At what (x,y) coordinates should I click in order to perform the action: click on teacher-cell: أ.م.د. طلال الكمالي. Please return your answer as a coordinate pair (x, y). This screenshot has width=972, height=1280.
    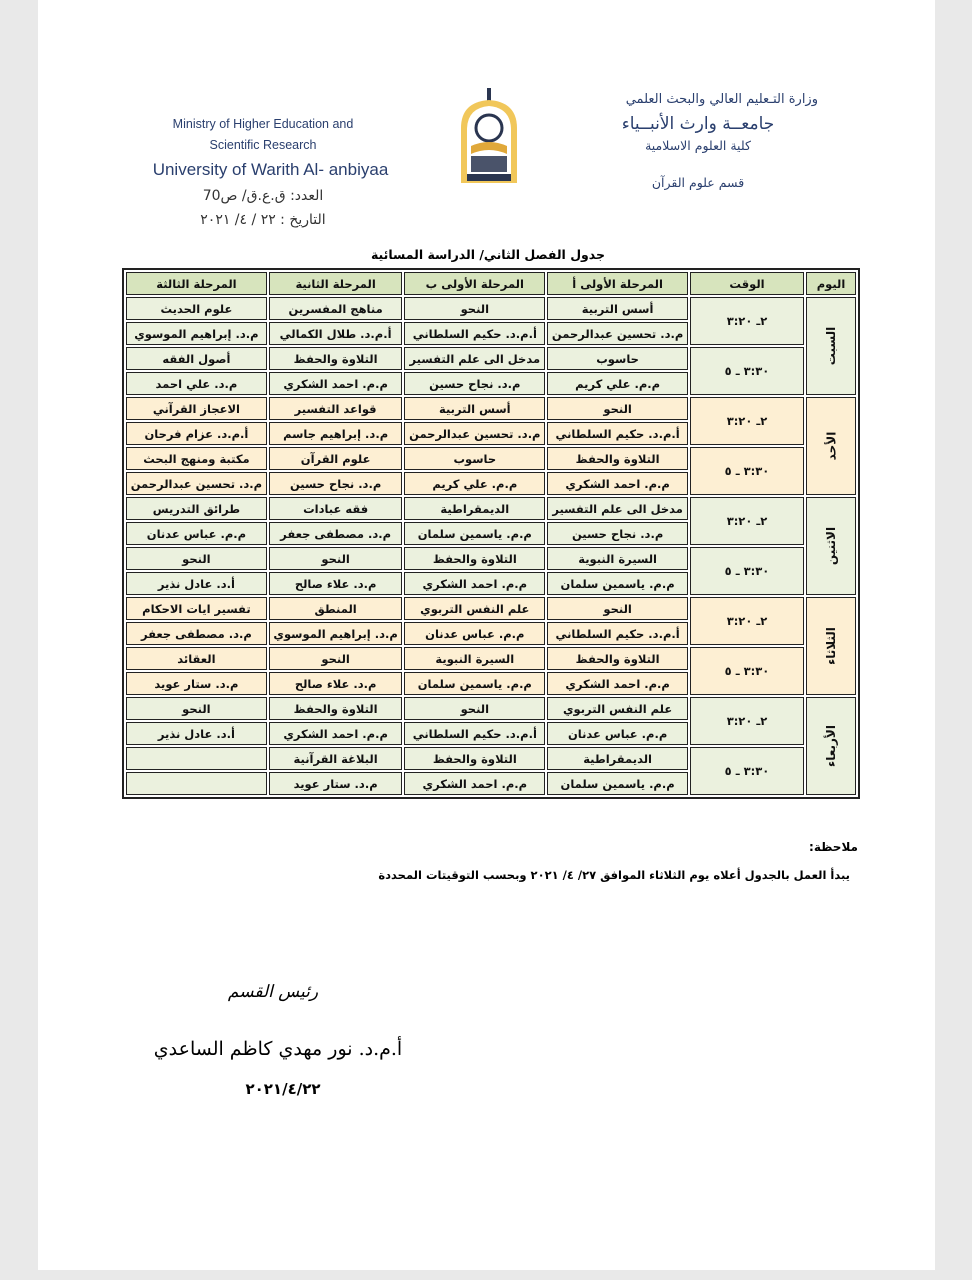
    Looking at the image, I should click on (335, 333).